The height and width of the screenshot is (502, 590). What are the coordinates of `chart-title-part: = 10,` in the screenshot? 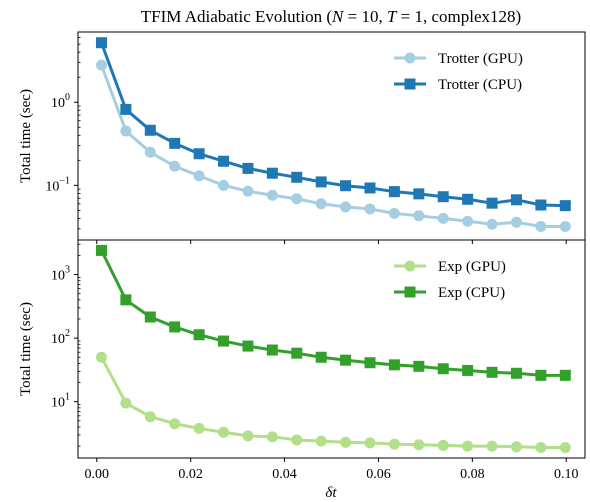 It's located at (365, 16).